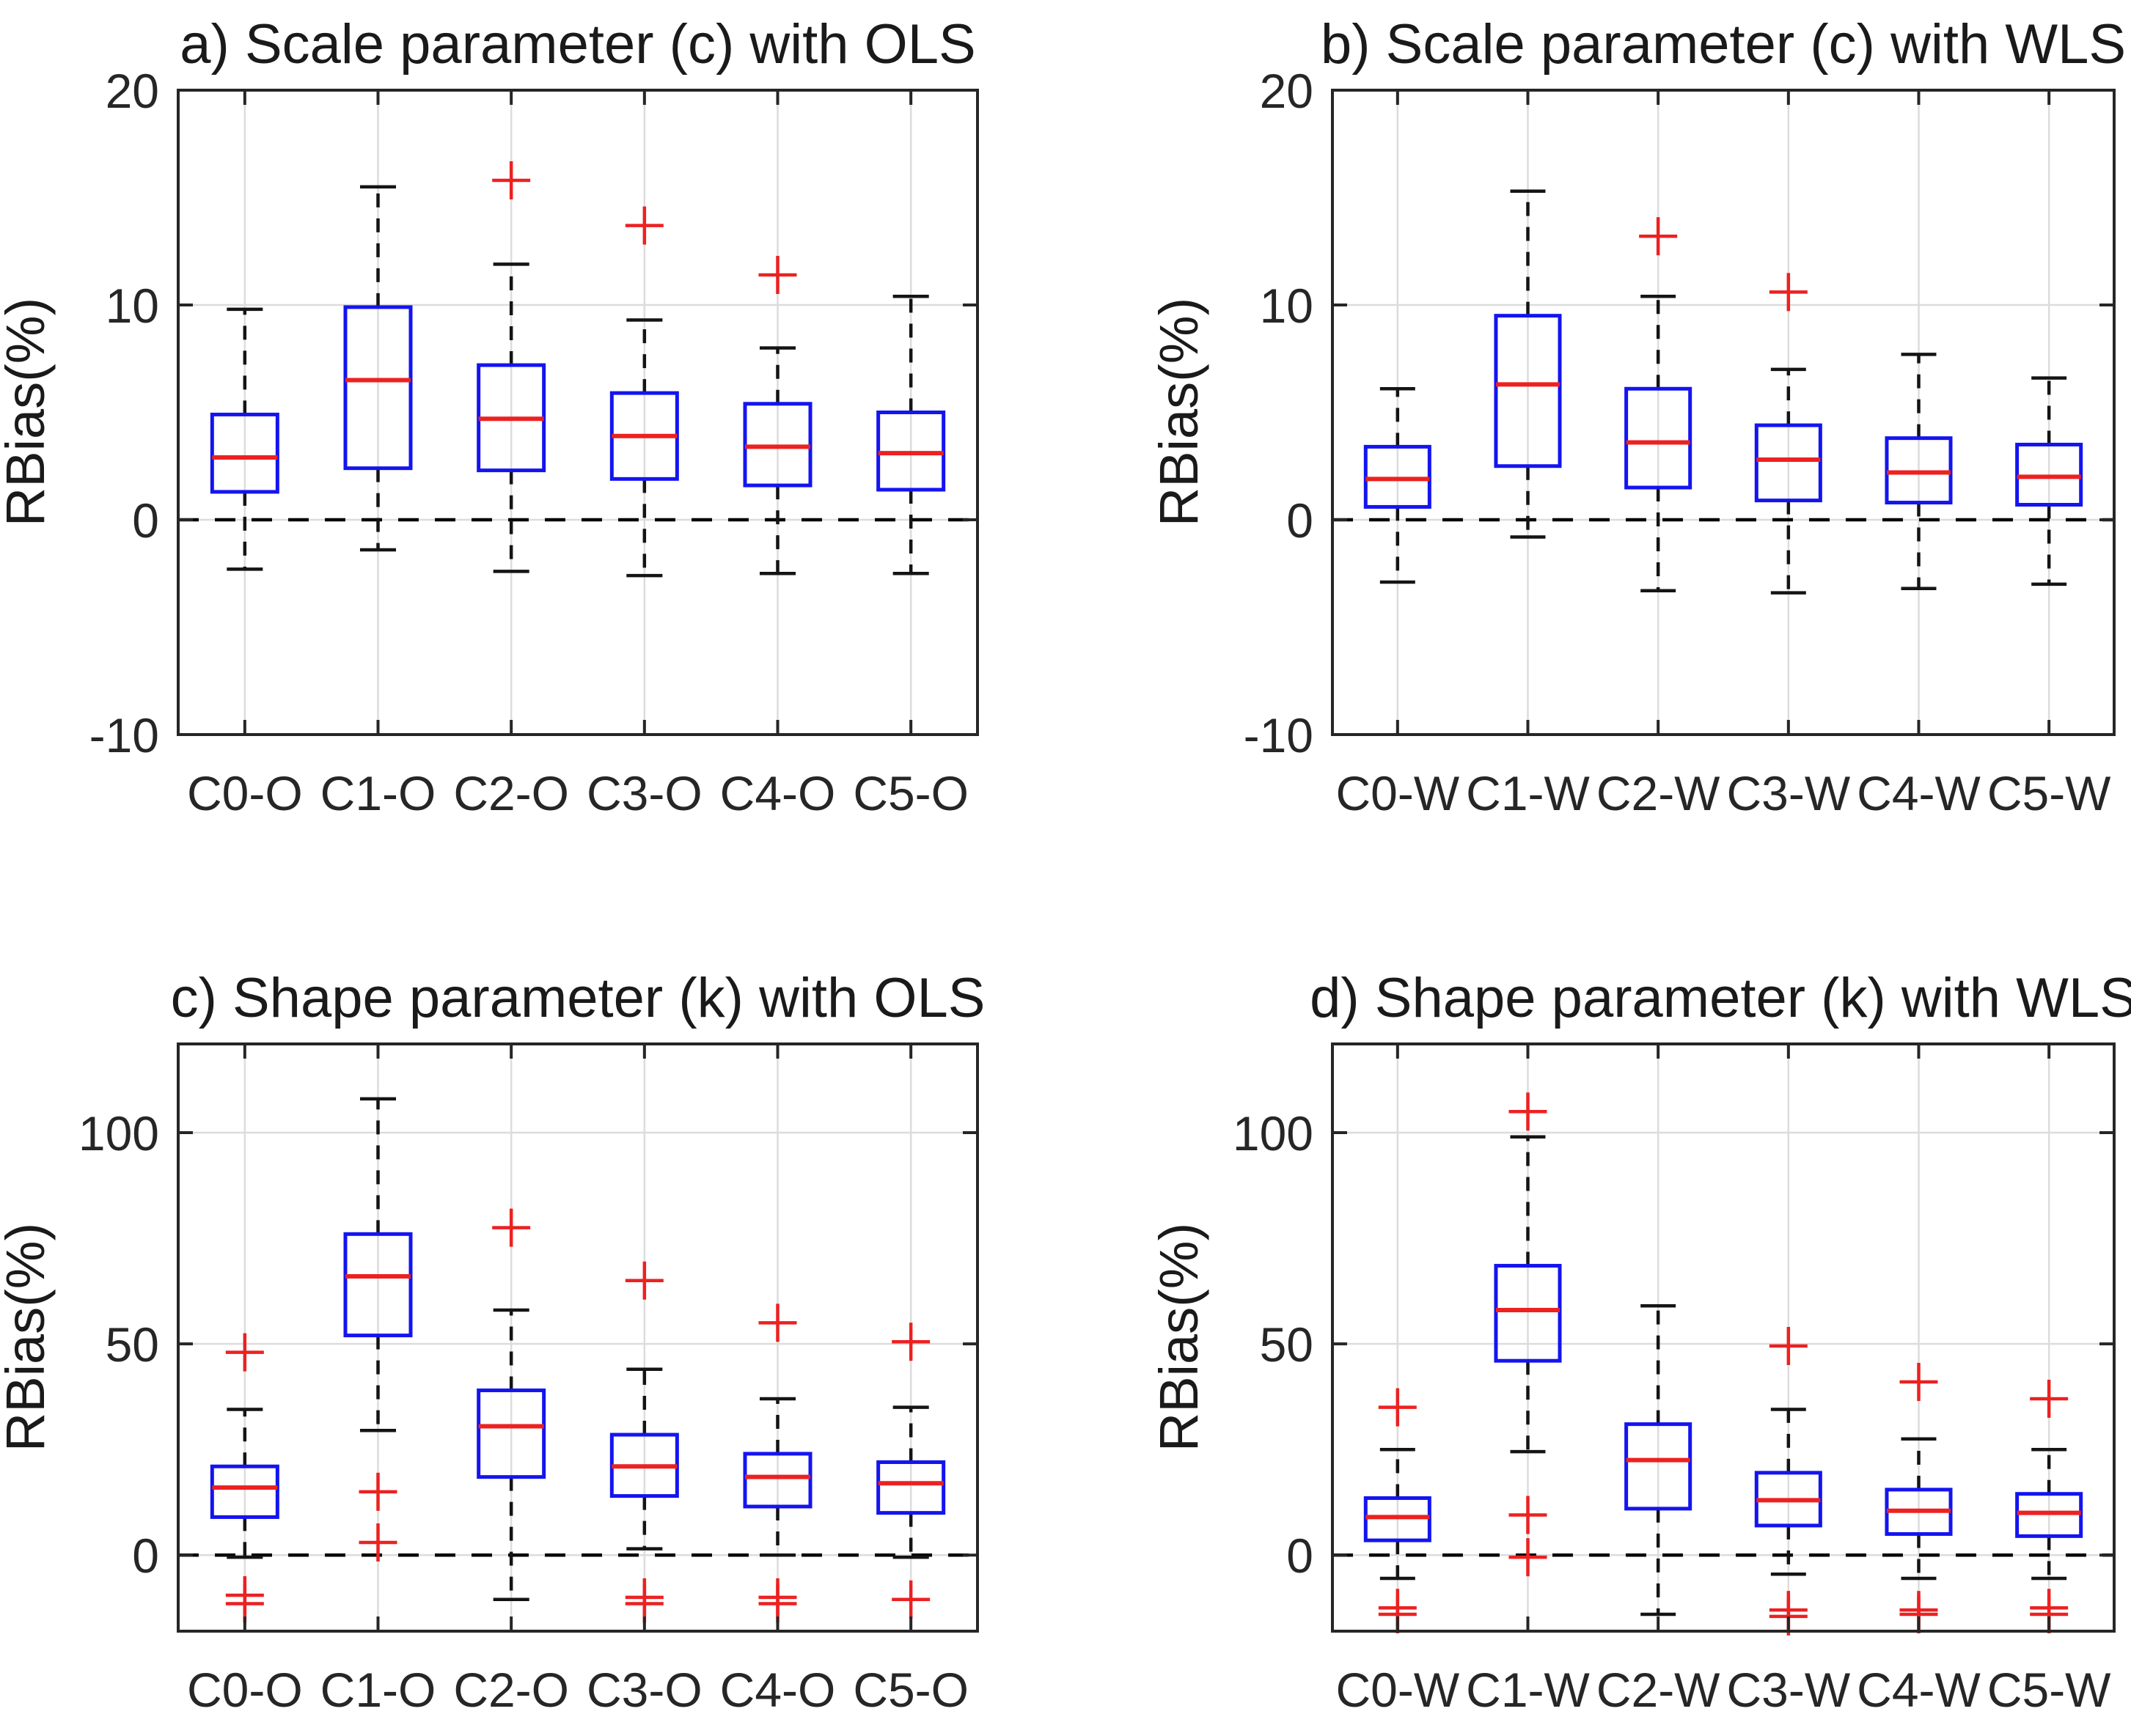  Describe the element at coordinates (1178, 1337) in the screenshot. I see `panel-d-ylabel: RBias(%)` at that location.